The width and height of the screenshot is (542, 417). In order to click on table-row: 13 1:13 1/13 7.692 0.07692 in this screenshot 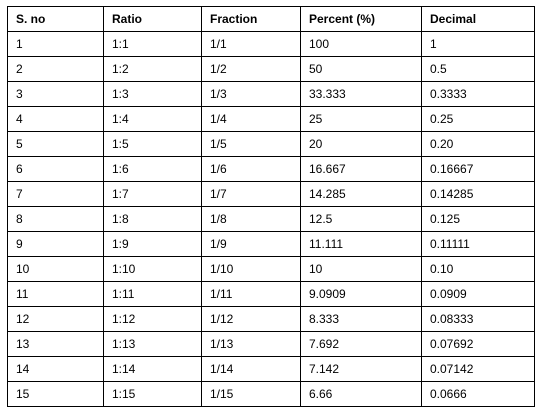, I will do `click(271, 344)`.